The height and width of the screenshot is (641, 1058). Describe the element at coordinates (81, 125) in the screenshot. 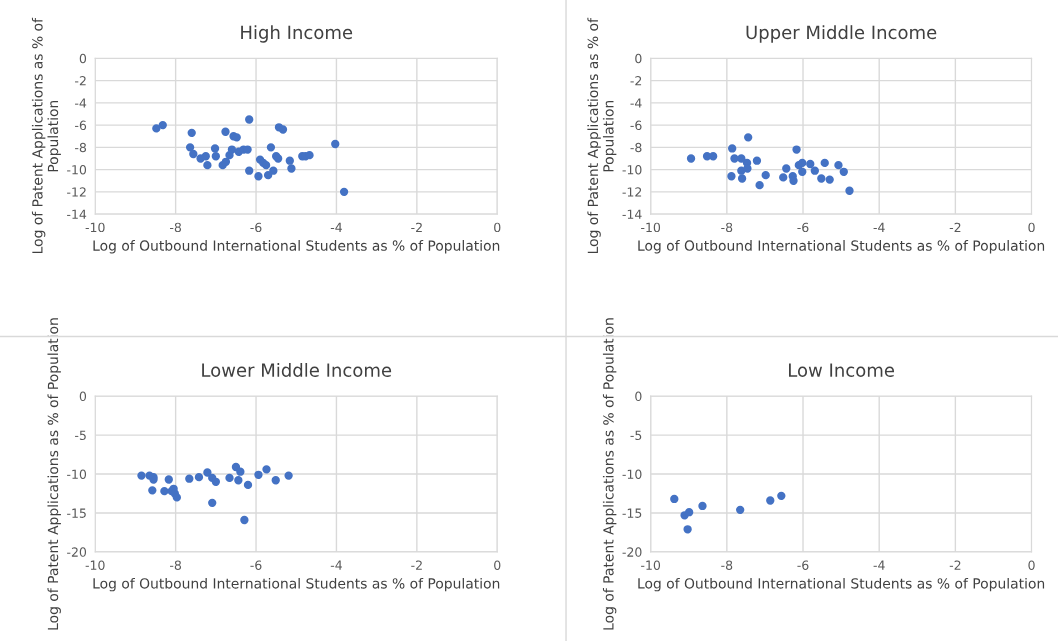

I see `y-tick-label: -6` at that location.